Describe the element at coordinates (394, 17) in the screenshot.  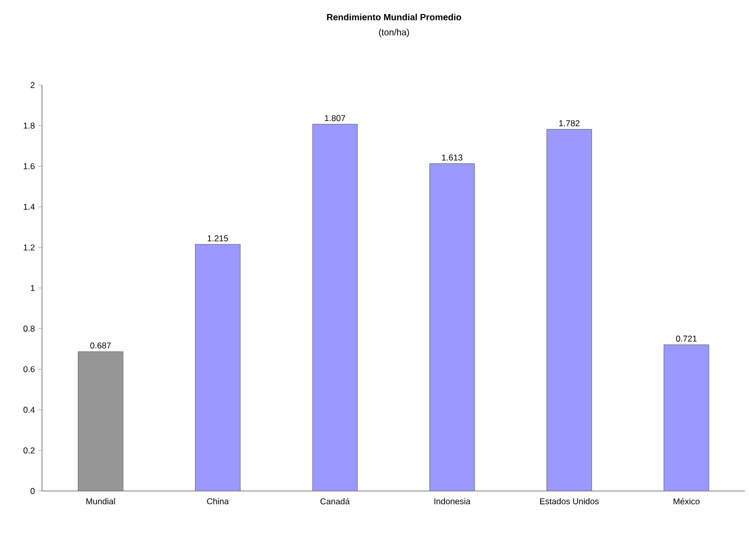
I see `chart-title: Rendimiento Mundial Promedio` at that location.